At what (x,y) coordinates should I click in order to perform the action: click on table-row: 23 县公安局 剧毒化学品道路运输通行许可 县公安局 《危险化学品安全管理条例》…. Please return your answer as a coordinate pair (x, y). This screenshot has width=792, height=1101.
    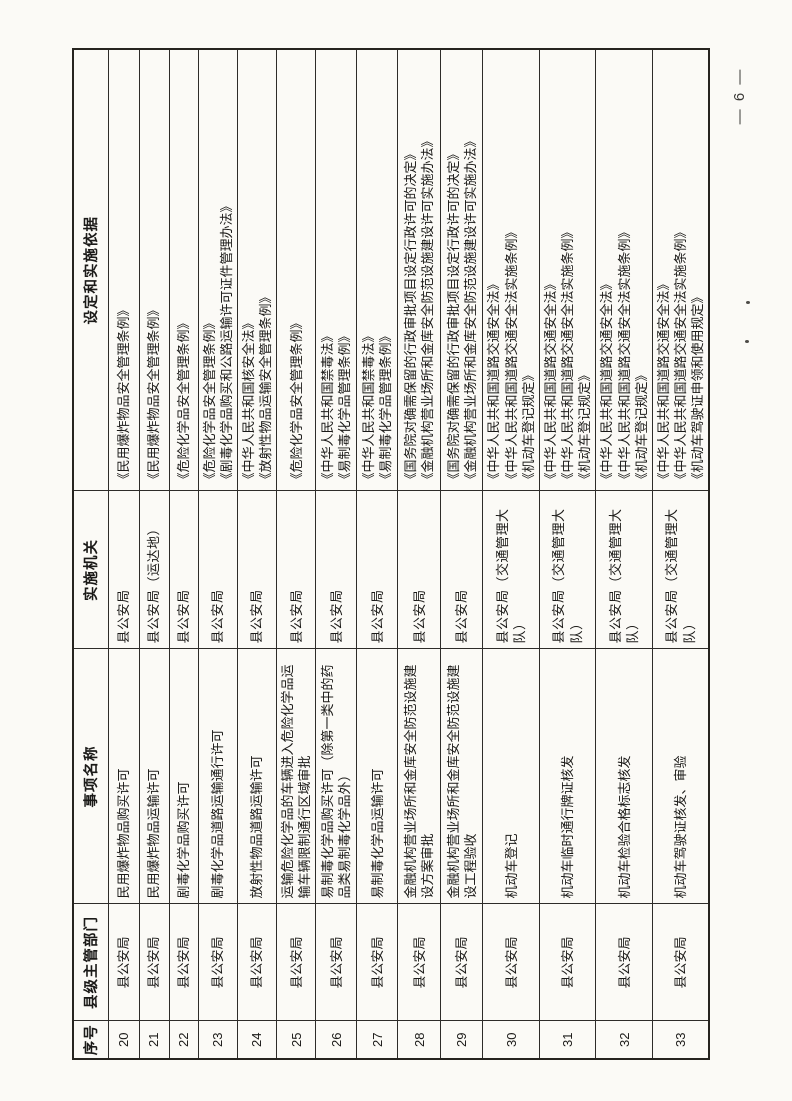
    Looking at the image, I should click on (218, 554).